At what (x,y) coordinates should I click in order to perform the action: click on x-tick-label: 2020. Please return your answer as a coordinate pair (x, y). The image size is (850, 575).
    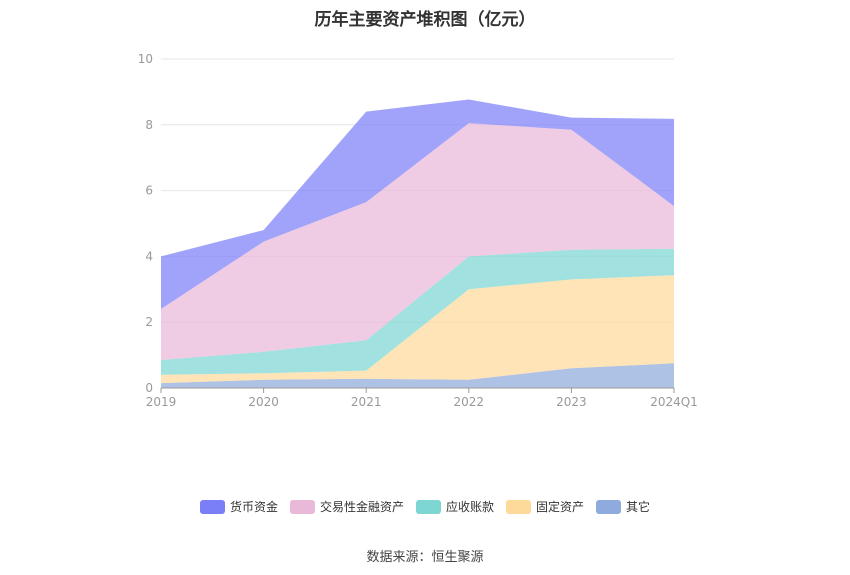
    Looking at the image, I should click on (263, 402).